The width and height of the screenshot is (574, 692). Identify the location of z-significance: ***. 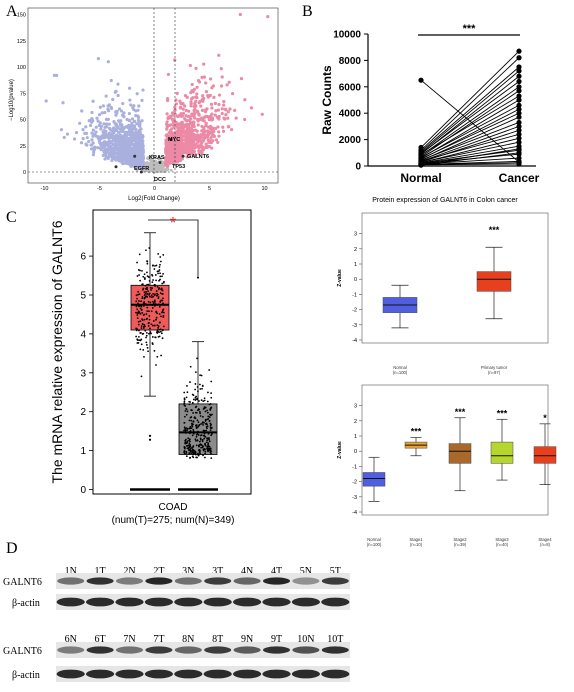
(416, 432).